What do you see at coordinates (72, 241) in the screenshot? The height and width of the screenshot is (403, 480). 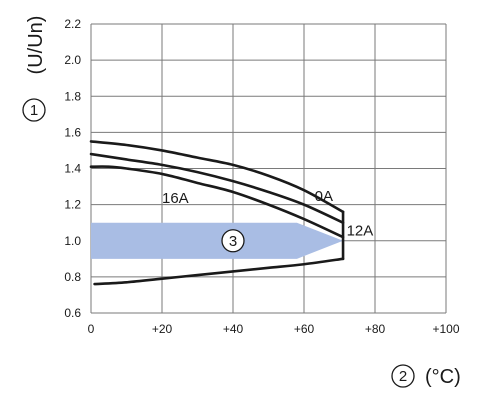 I see `y-tick-label-2: 1.0` at bounding box center [72, 241].